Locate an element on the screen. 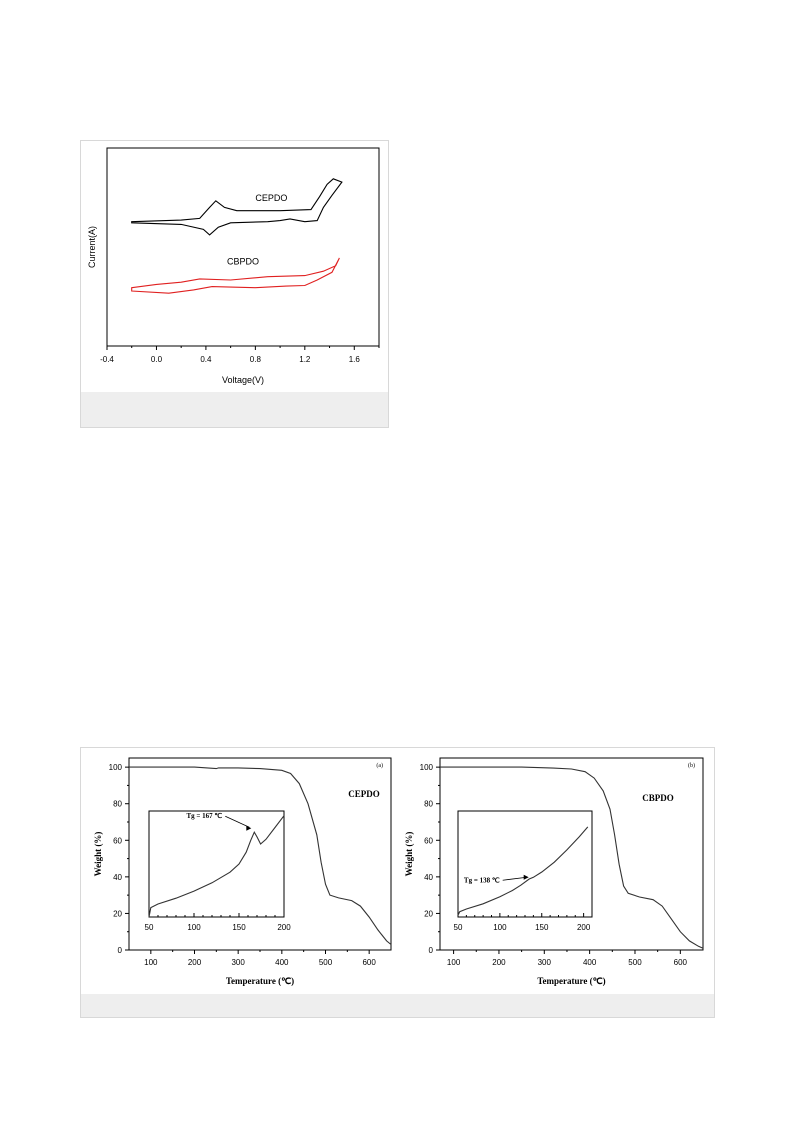  figure-1-caption-strip is located at coordinates (234, 409).